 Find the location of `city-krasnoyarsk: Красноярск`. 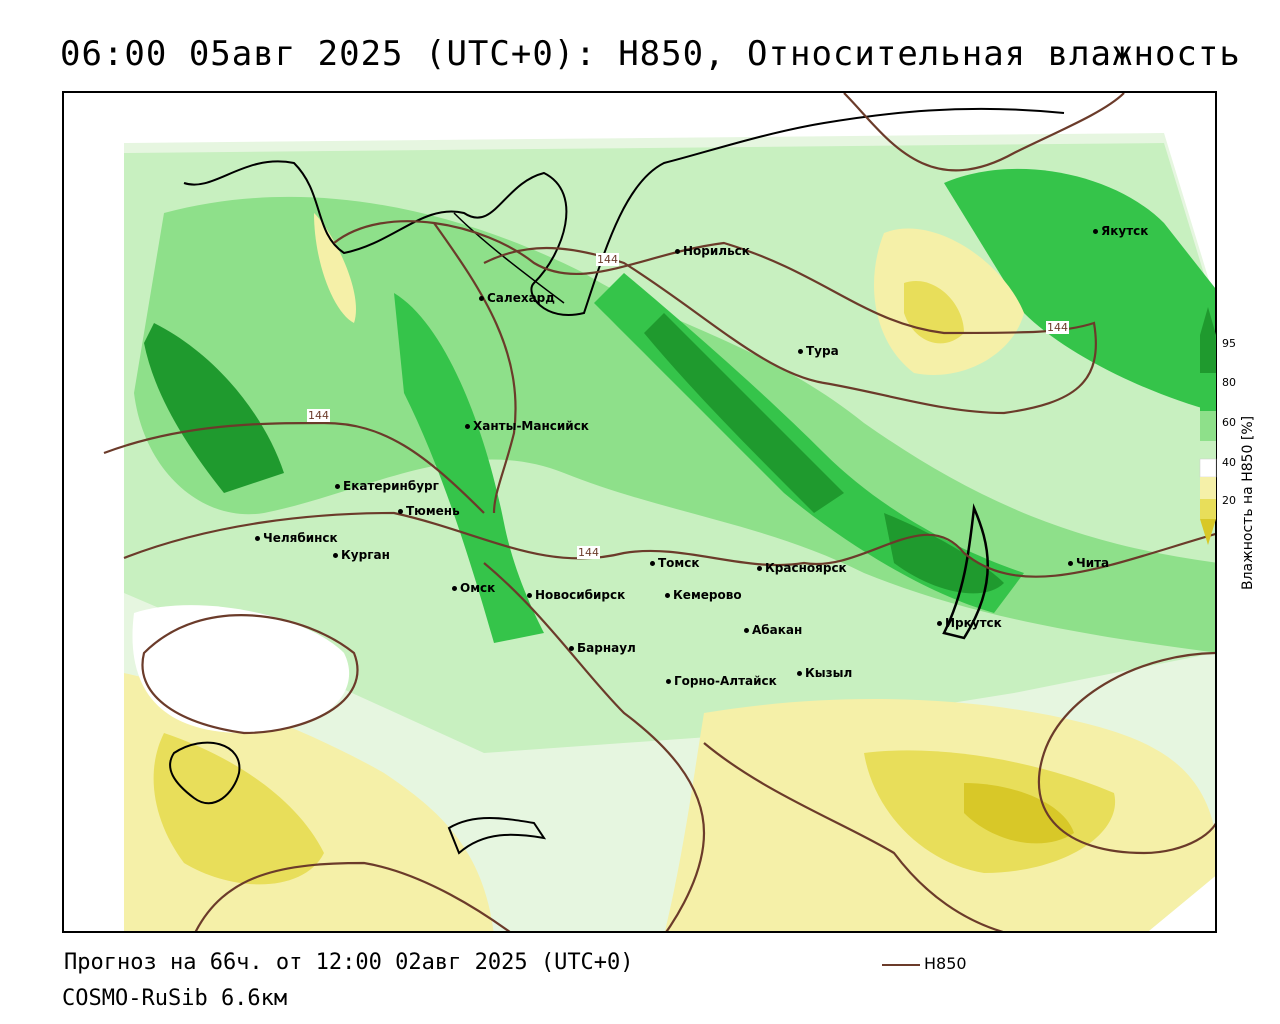

city-krasnoyarsk: Красноярск is located at coordinates (802, 568).